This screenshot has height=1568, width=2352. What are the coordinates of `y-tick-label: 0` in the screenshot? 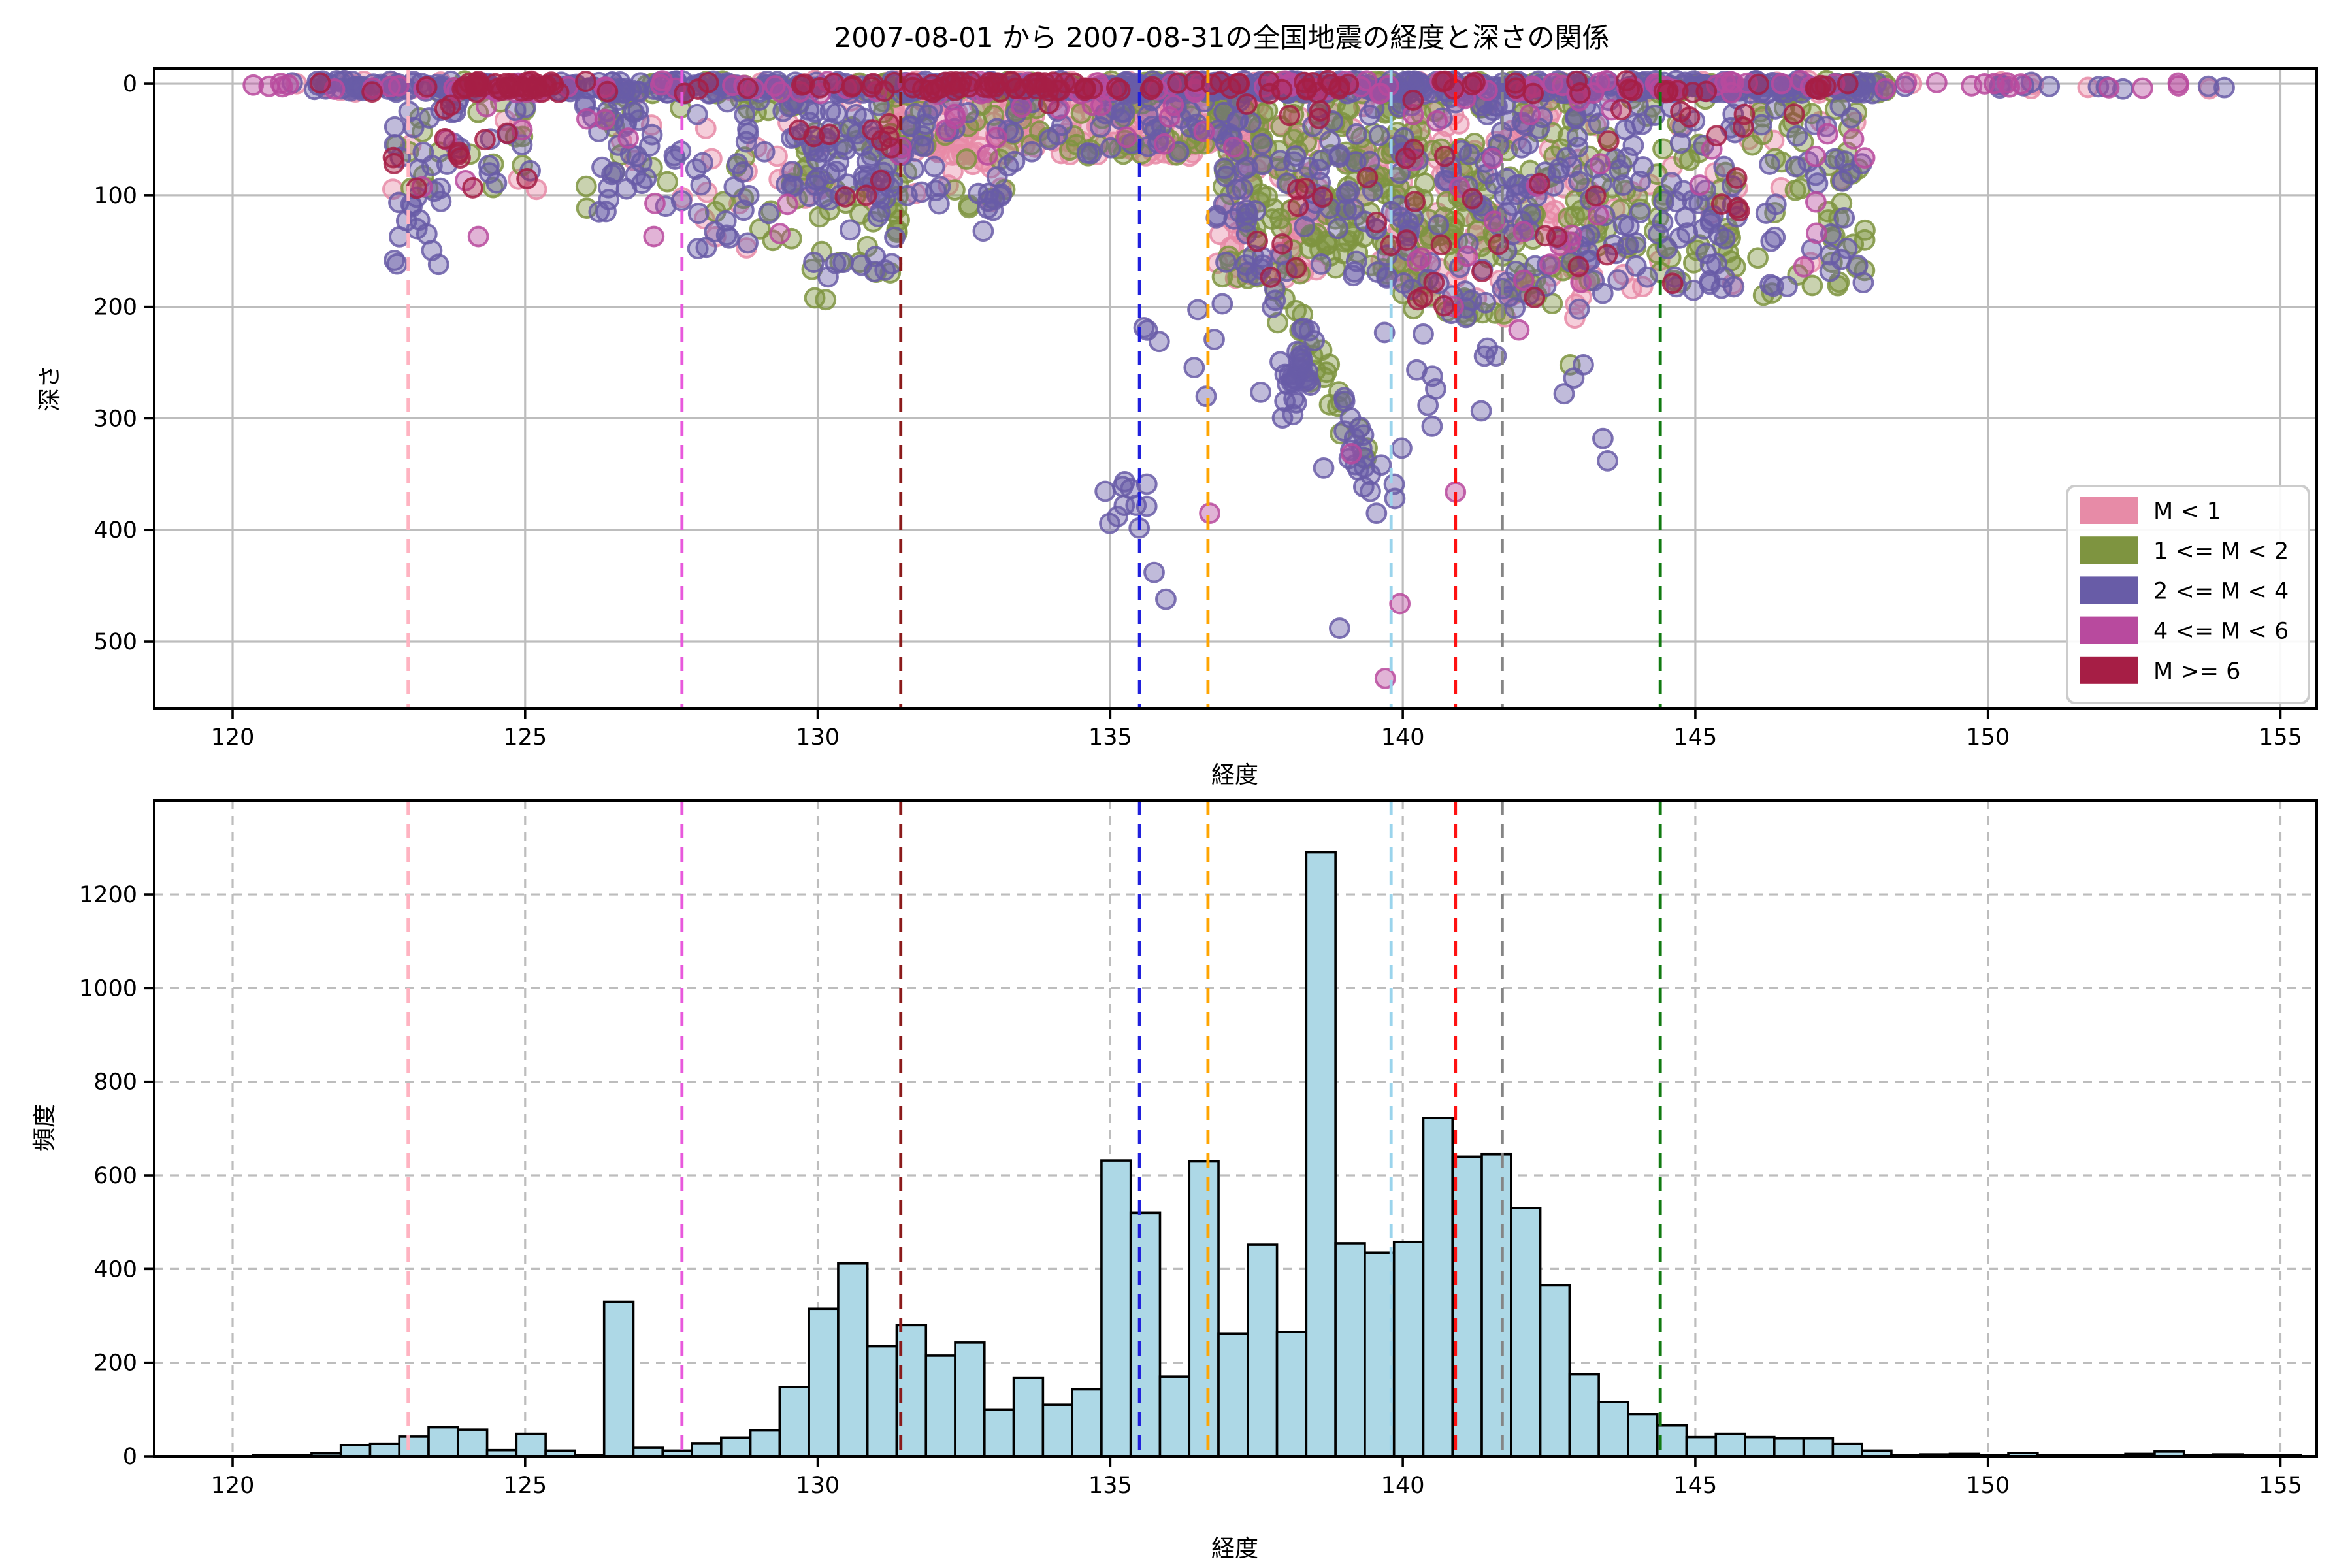 It's located at (130, 84).